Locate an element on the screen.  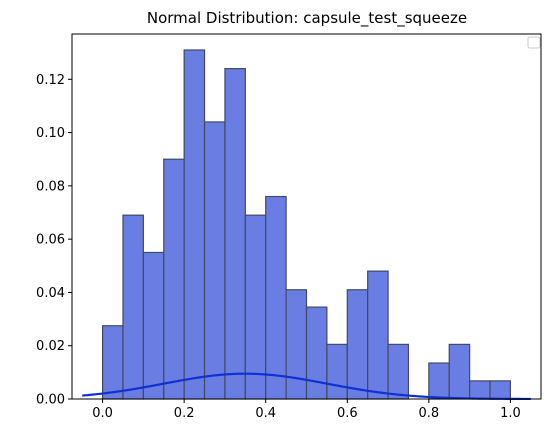
x-tick-label: 1.0 is located at coordinates (510, 413).